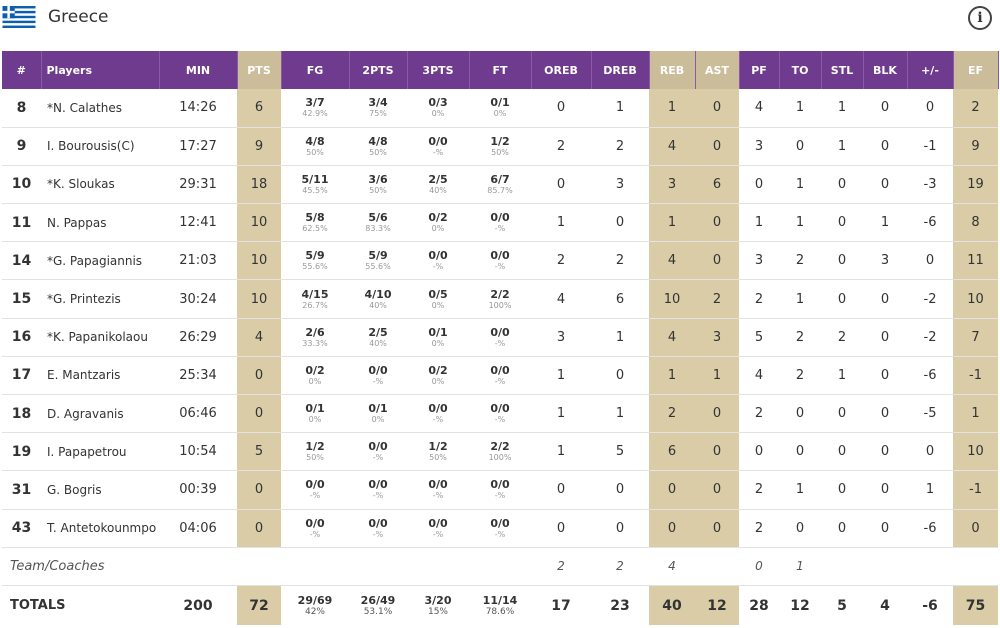 Image resolution: width=1000 pixels, height=628 pixels. I want to click on assists: 2, so click(717, 299).